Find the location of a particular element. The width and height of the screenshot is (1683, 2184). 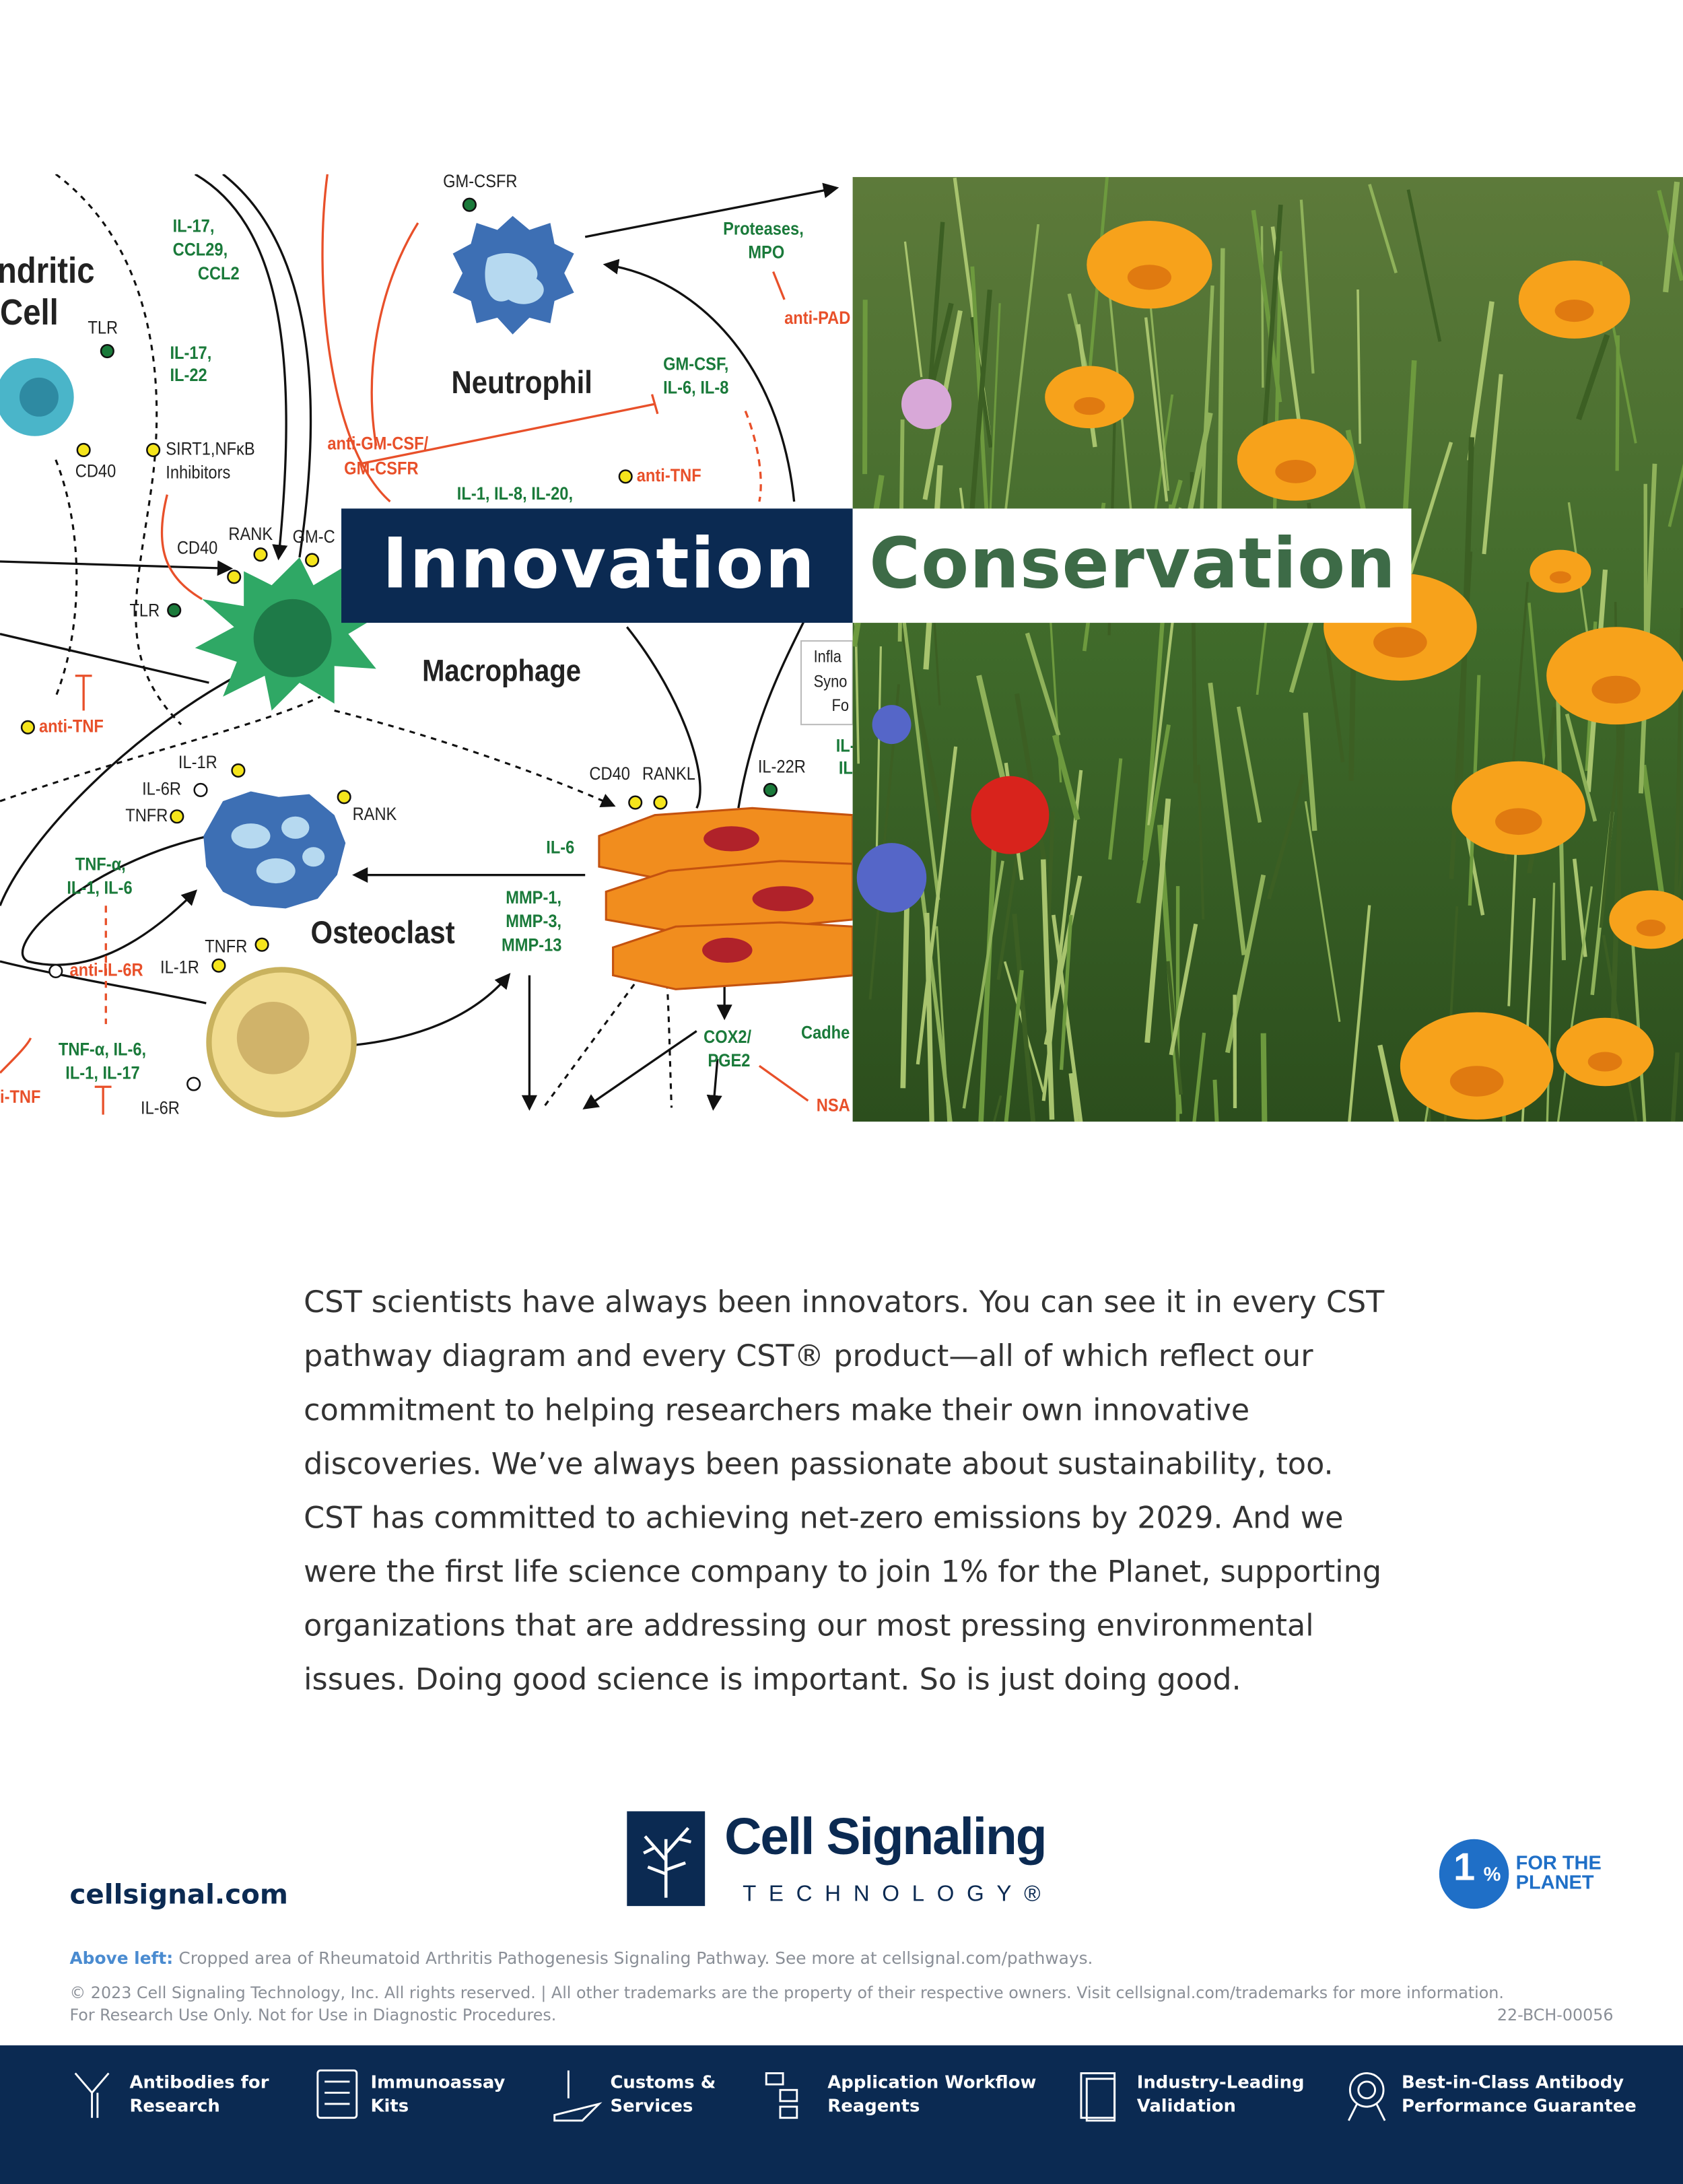

diagram-label: Cadhe is located at coordinates (825, 1033).